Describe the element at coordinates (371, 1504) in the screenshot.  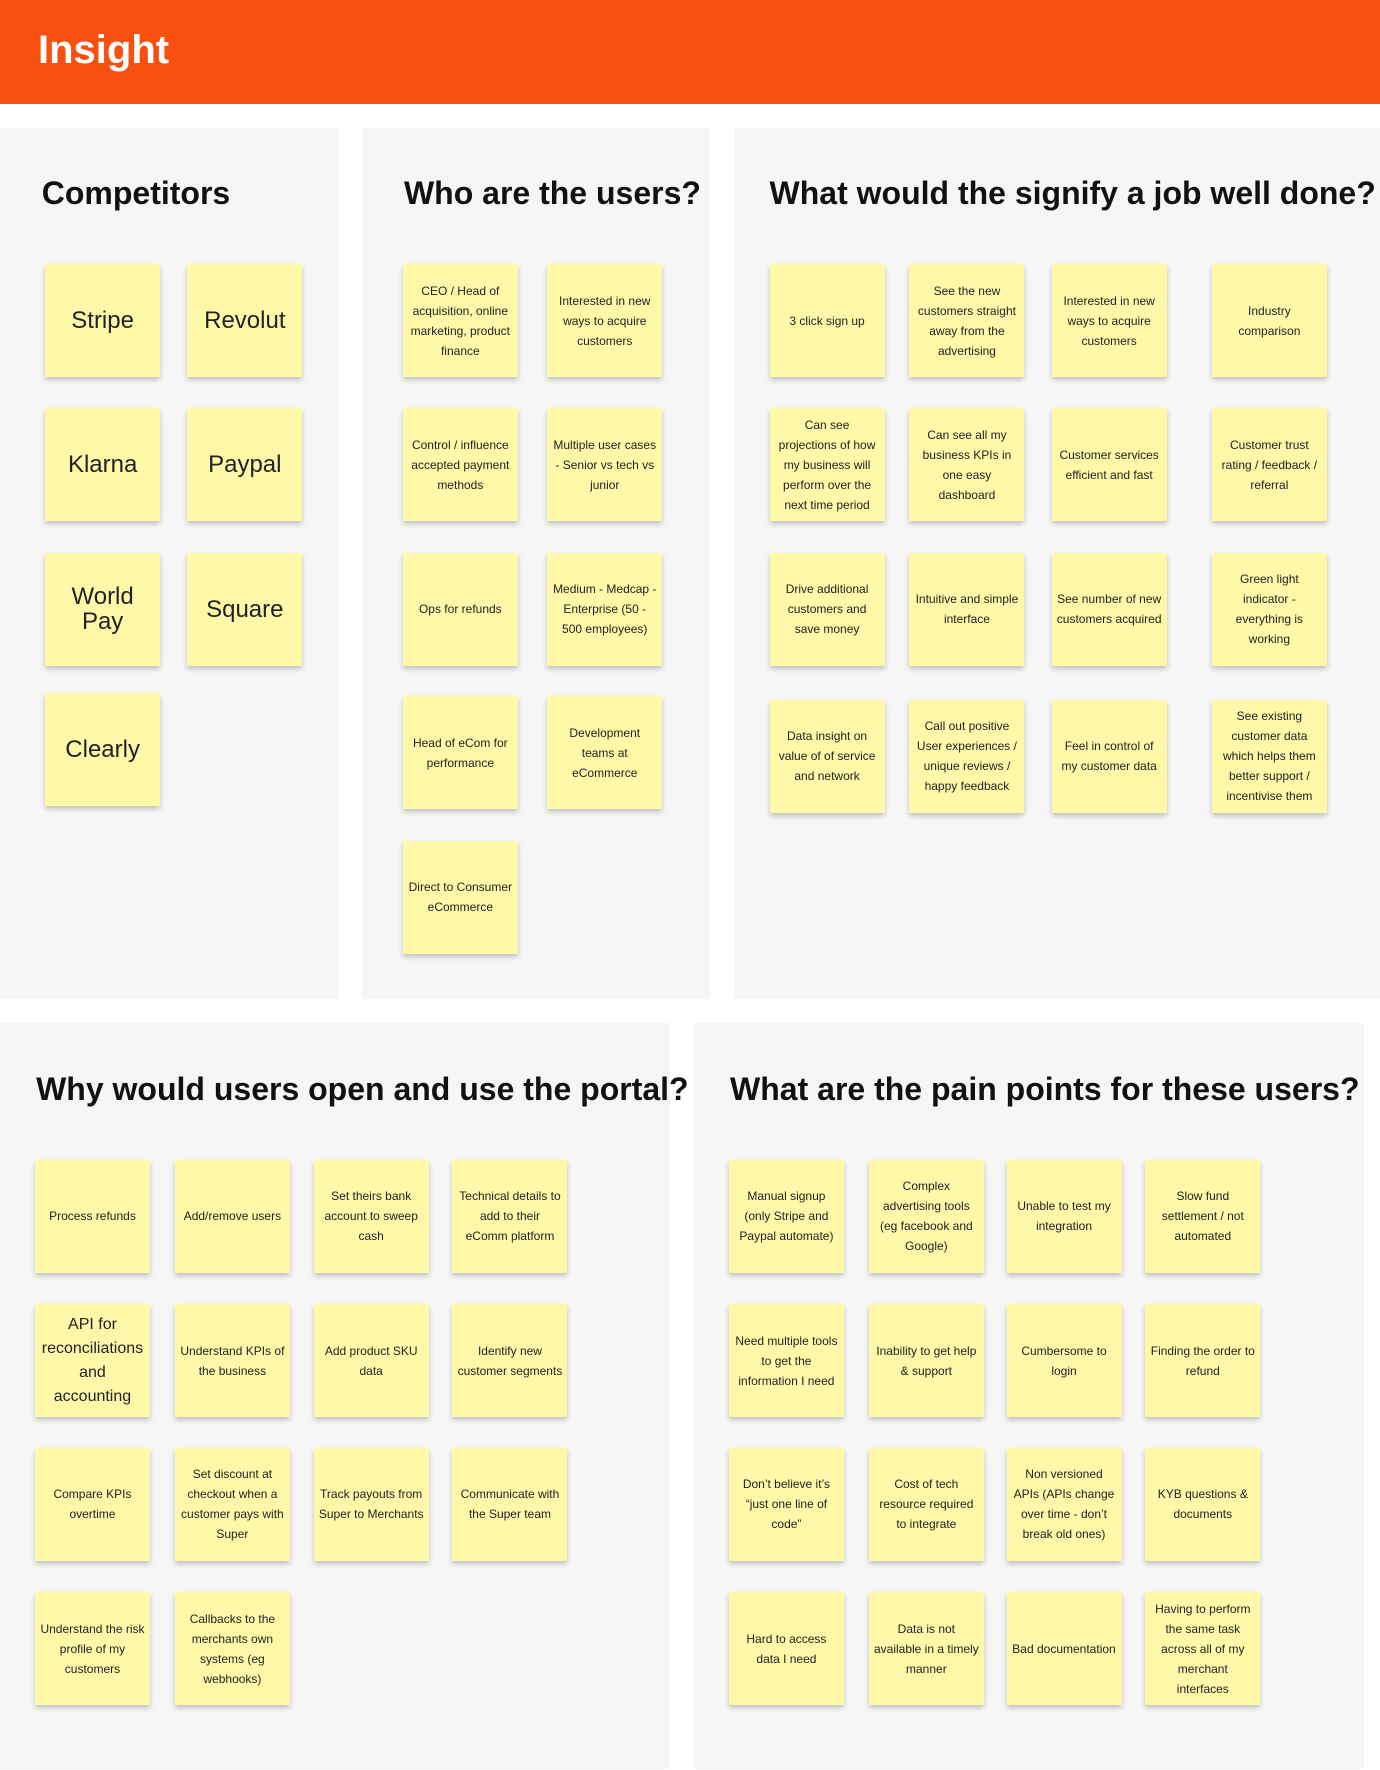
I see `sticky-note: Track payouts from Super to Merchants` at that location.